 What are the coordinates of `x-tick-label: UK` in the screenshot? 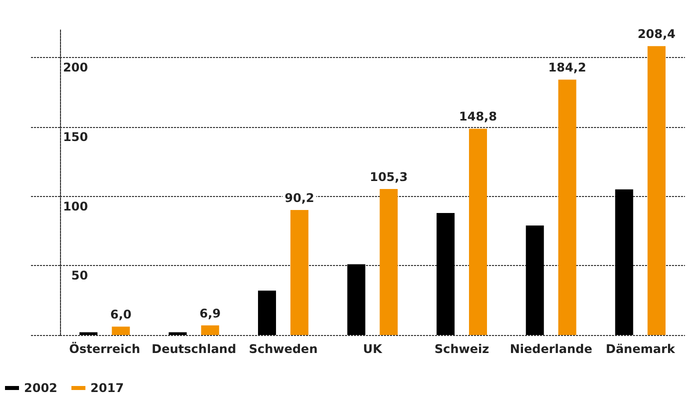 It's located at (372, 349).